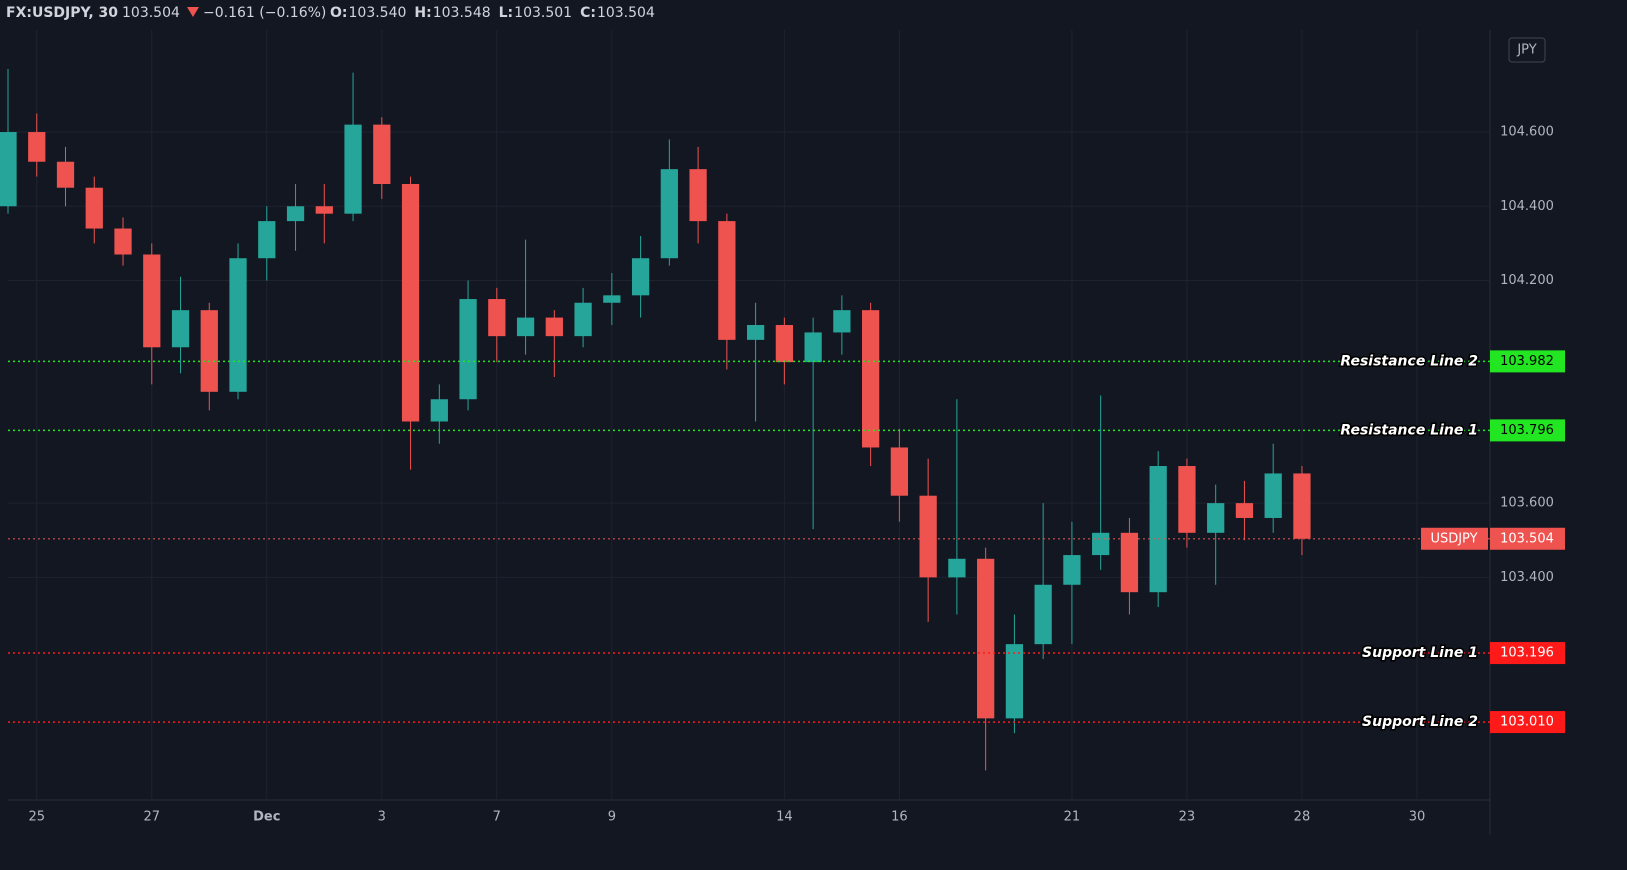  Describe the element at coordinates (1409, 361) in the screenshot. I see `level-label: Resistance Line 2` at that location.